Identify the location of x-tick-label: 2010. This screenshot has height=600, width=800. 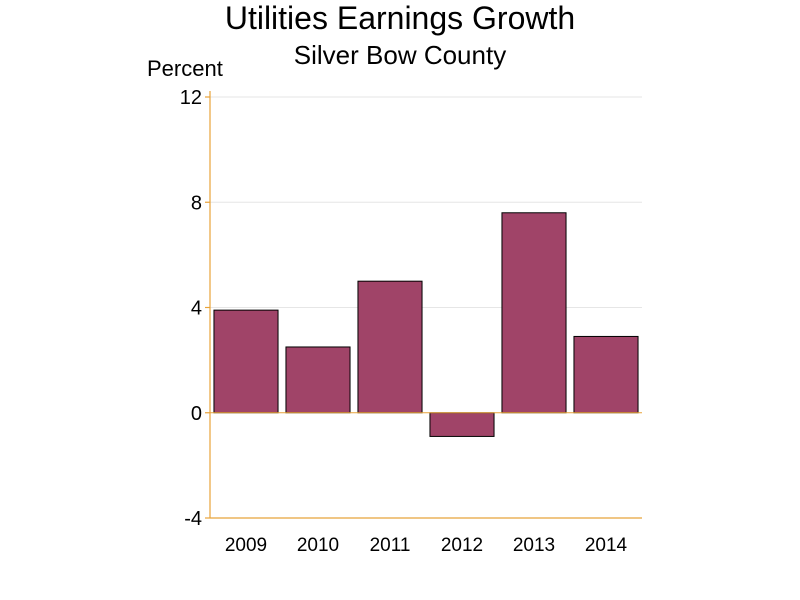
(318, 545).